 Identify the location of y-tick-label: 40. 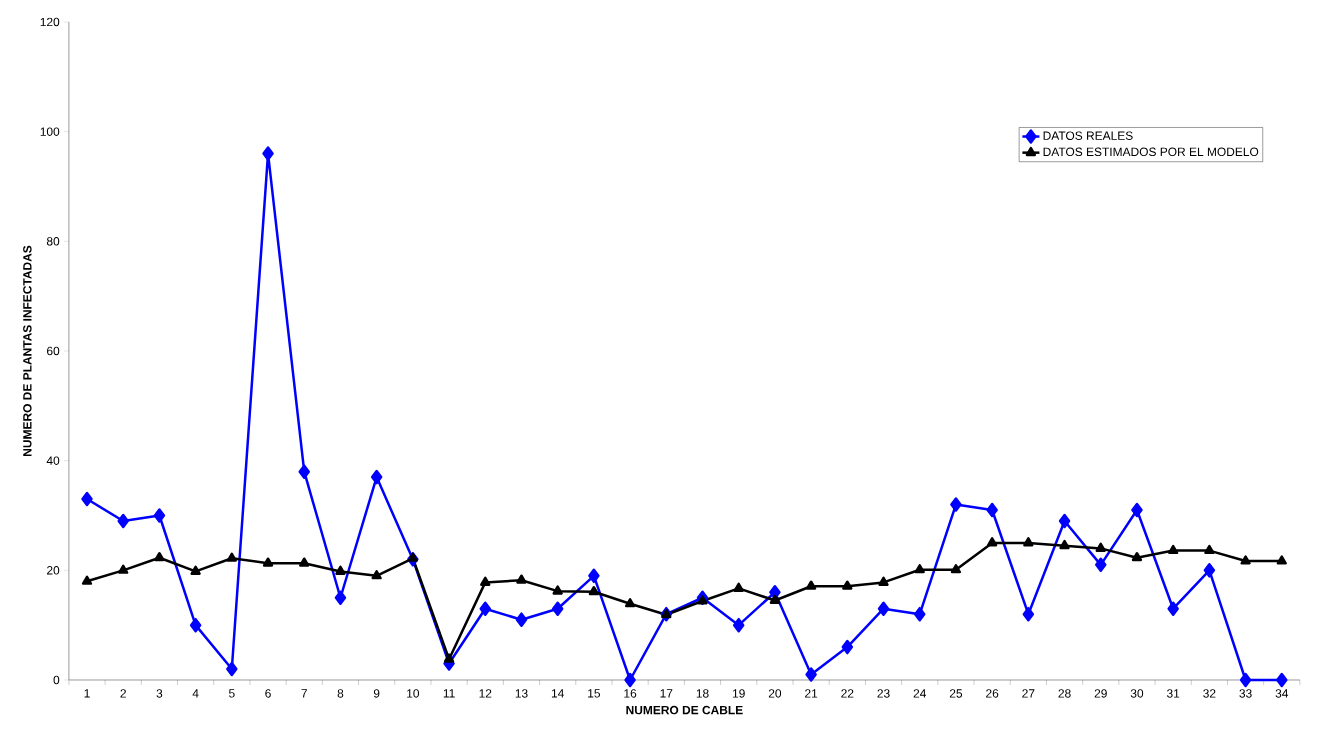
(53, 460).